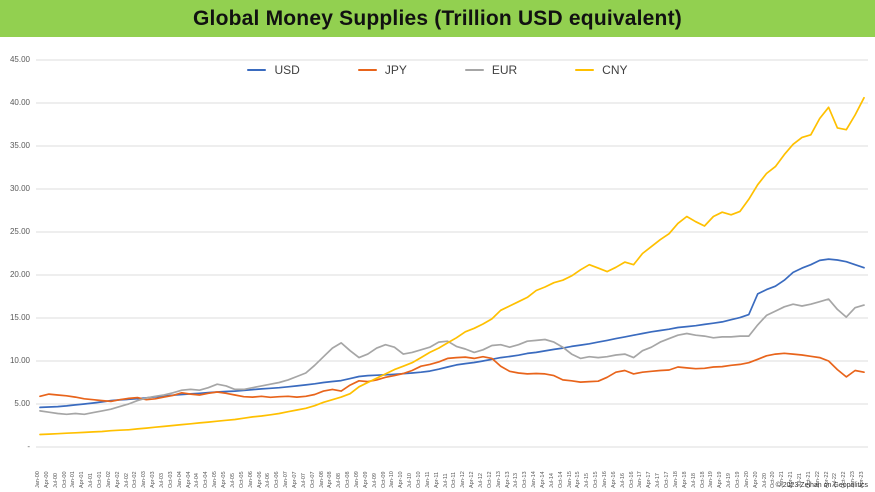  Describe the element at coordinates (605, 479) in the screenshot. I see `x-tick-label: Jan-16` at that location.